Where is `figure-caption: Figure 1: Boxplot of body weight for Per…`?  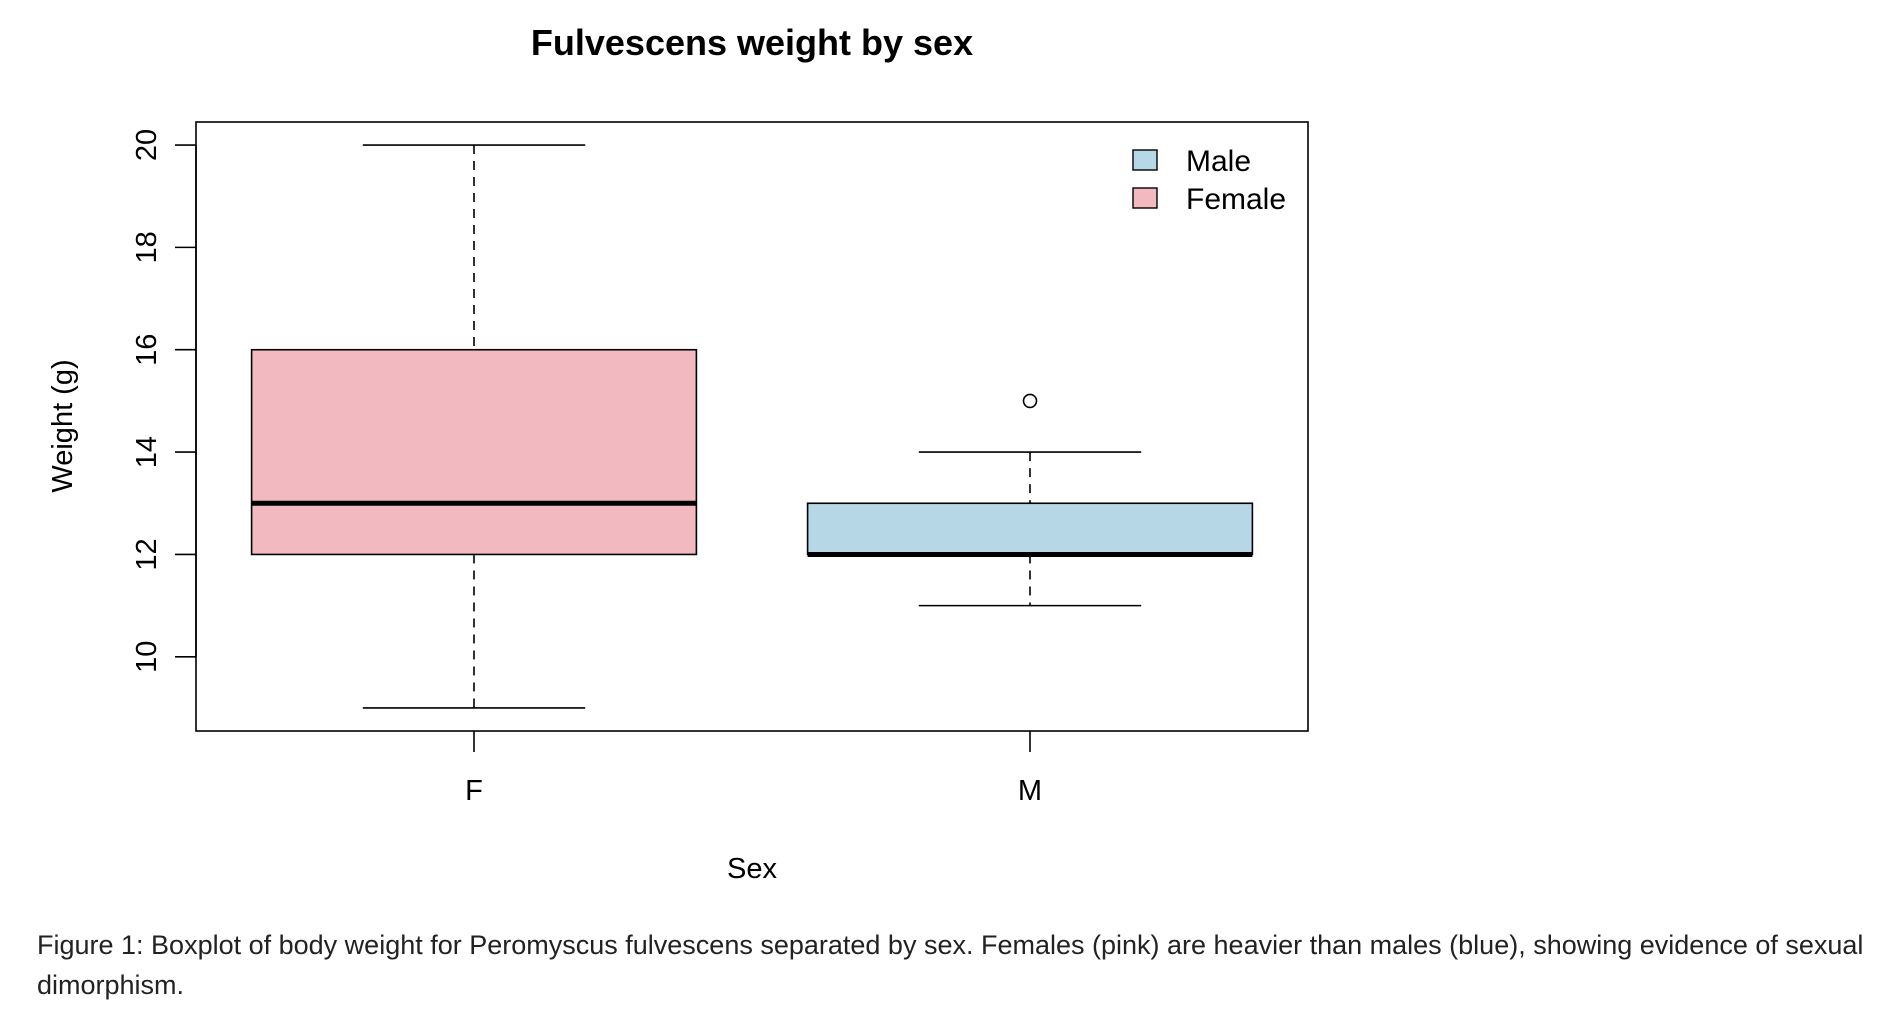 figure-caption: Figure 1: Boxplot of body weight for Per… is located at coordinates (950, 965).